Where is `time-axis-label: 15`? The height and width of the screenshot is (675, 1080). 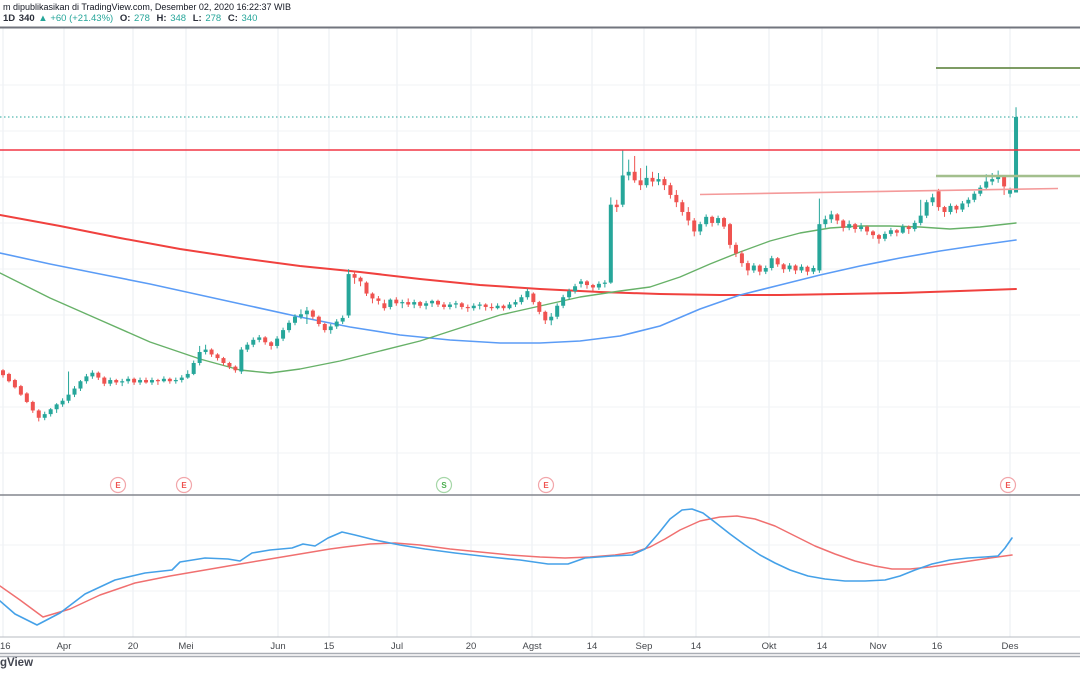 time-axis-label: 15 is located at coordinates (329, 646).